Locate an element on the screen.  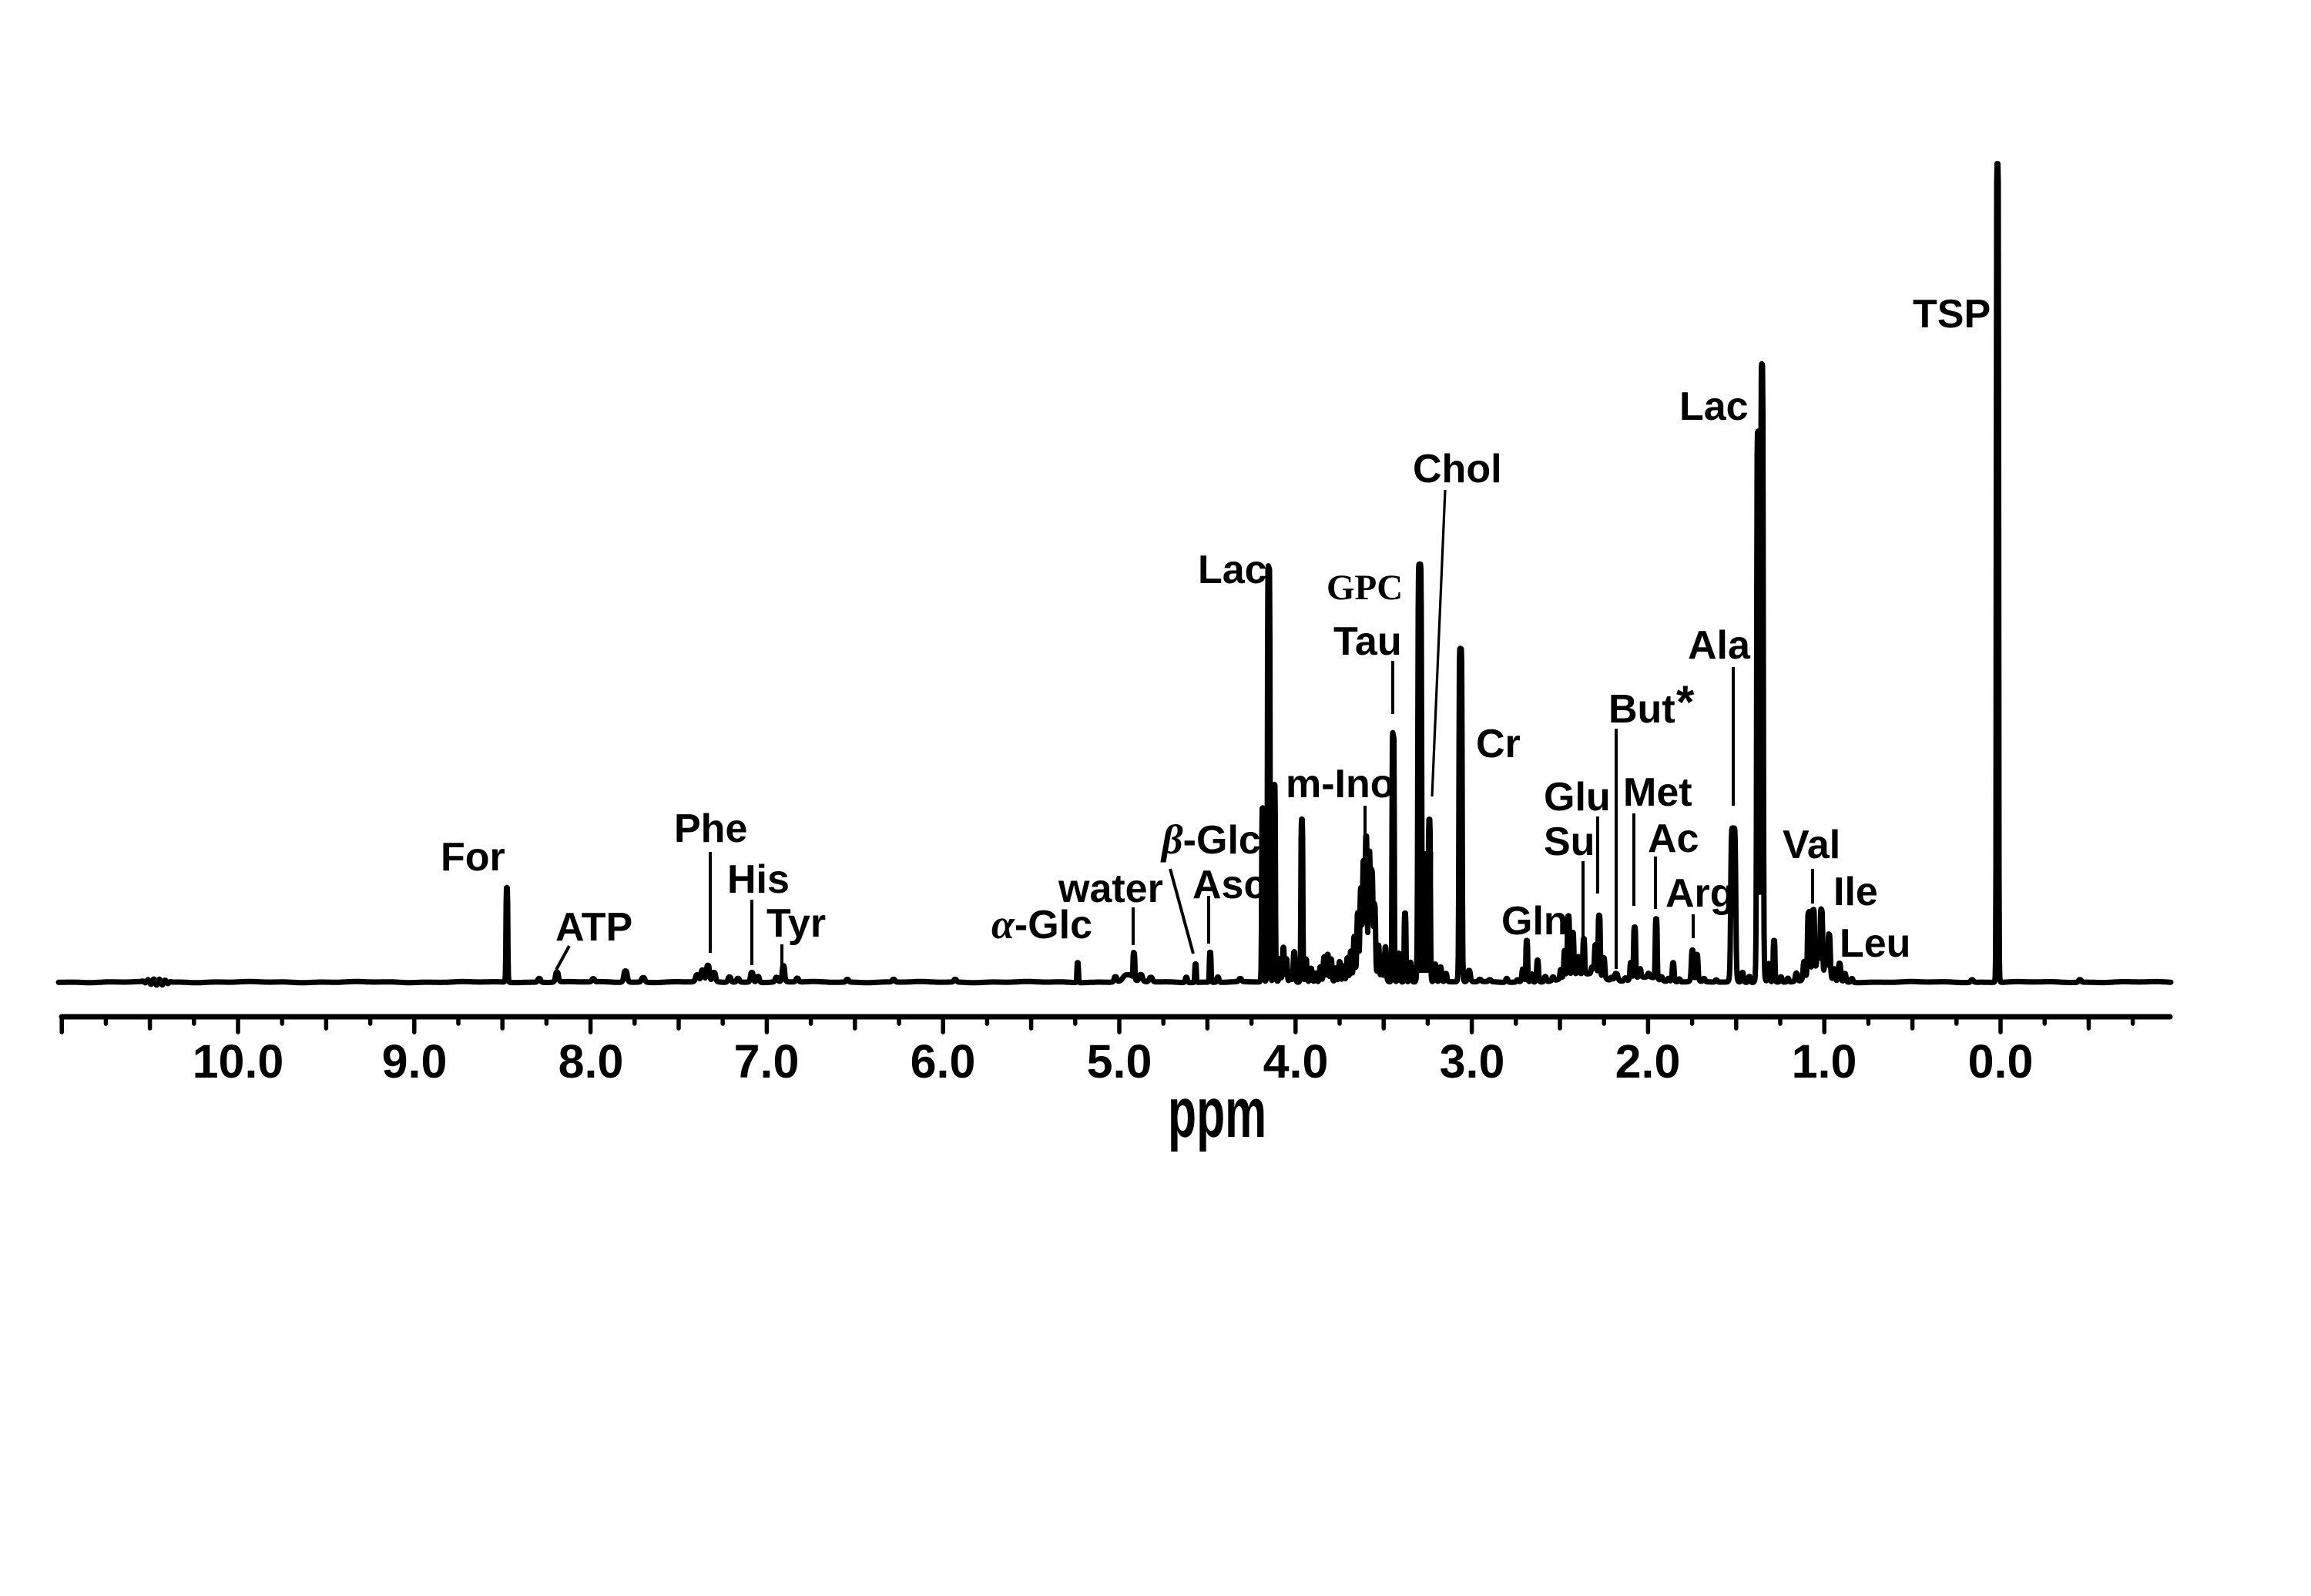
svg-text: 5.0 is located at coordinates (1119, 1061).